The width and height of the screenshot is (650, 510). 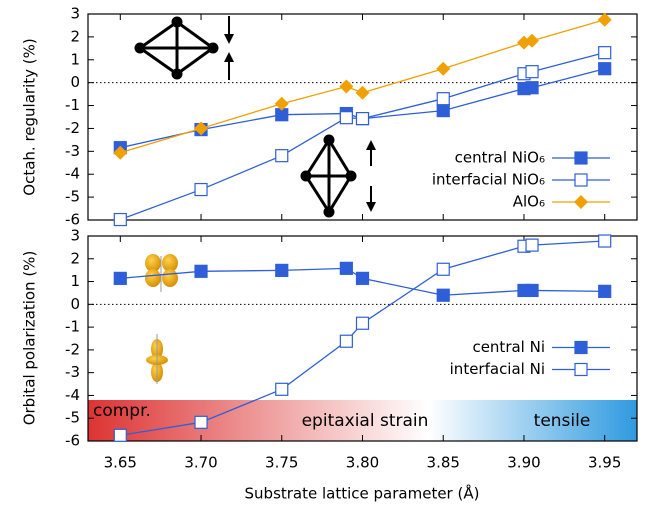 What do you see at coordinates (500, 158) in the screenshot?
I see `legend-label: central NiO₆` at bounding box center [500, 158].